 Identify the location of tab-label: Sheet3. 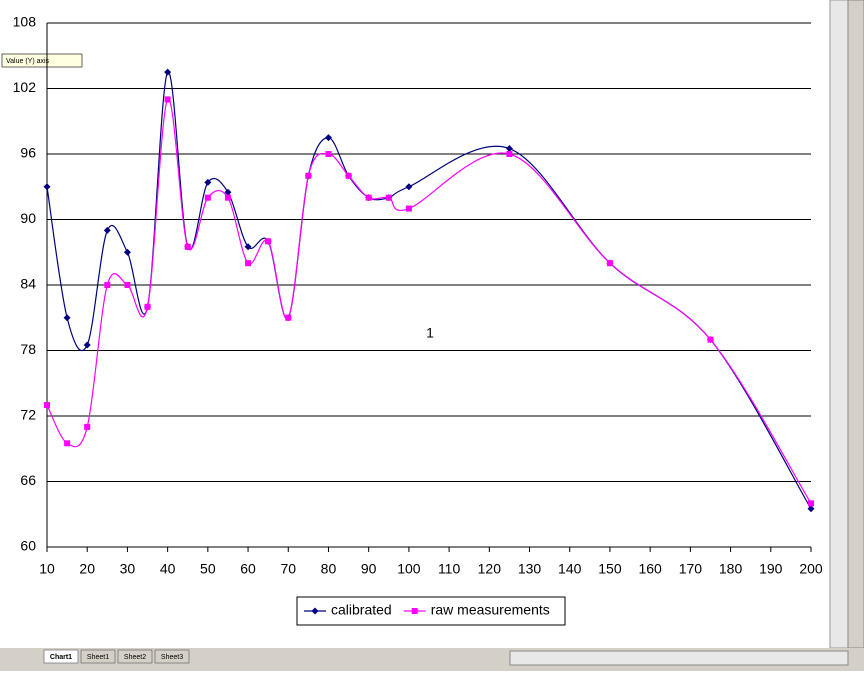
(172, 657).